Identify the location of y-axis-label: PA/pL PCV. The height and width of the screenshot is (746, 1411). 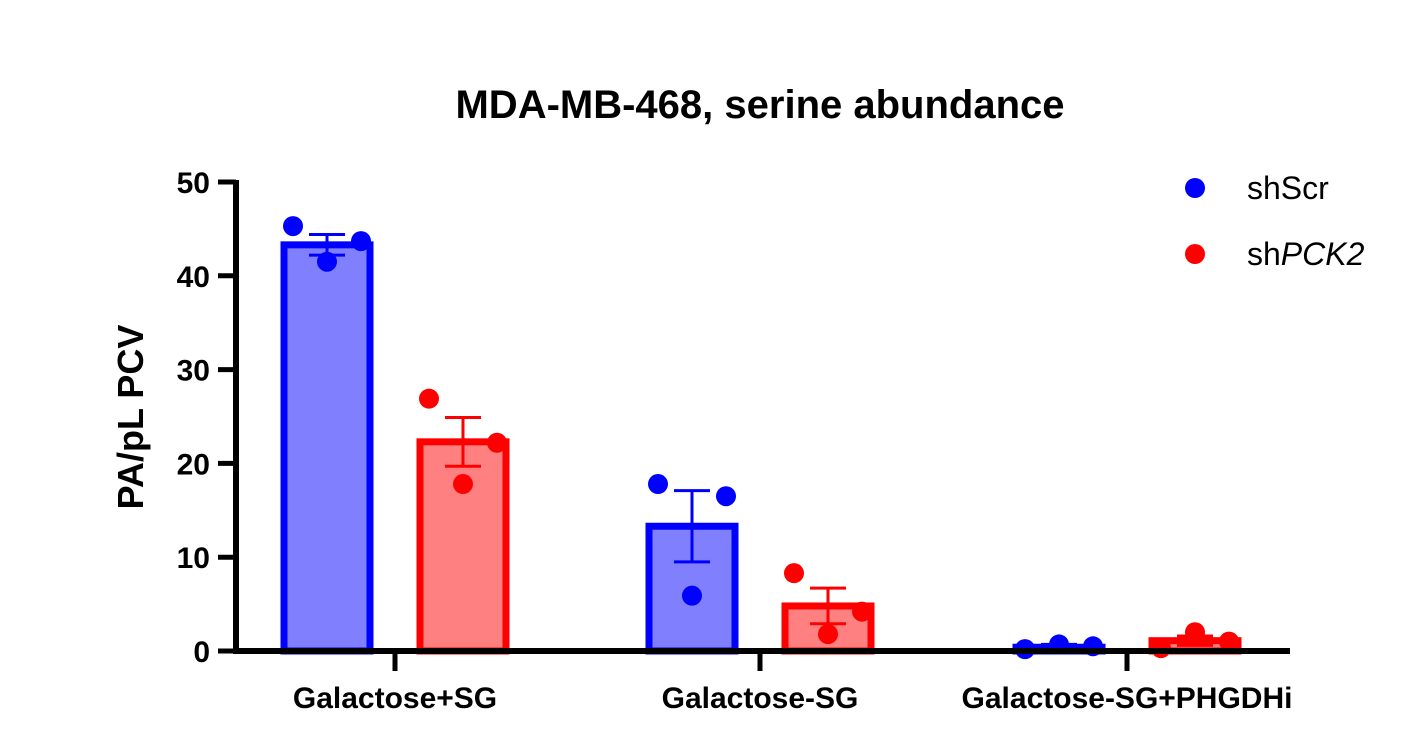
(130, 417).